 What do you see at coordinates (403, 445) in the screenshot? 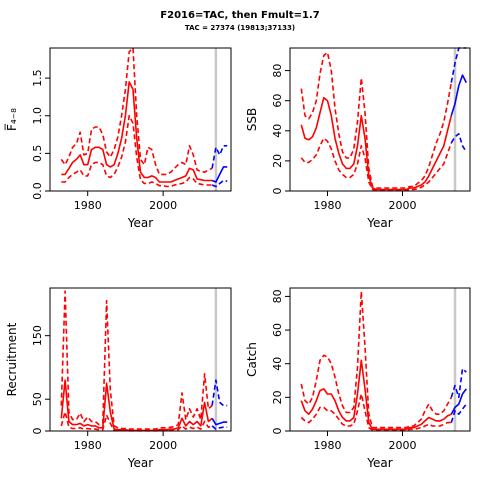
I see `panel-bottom-right-xtick-label: 2000` at bounding box center [403, 445].